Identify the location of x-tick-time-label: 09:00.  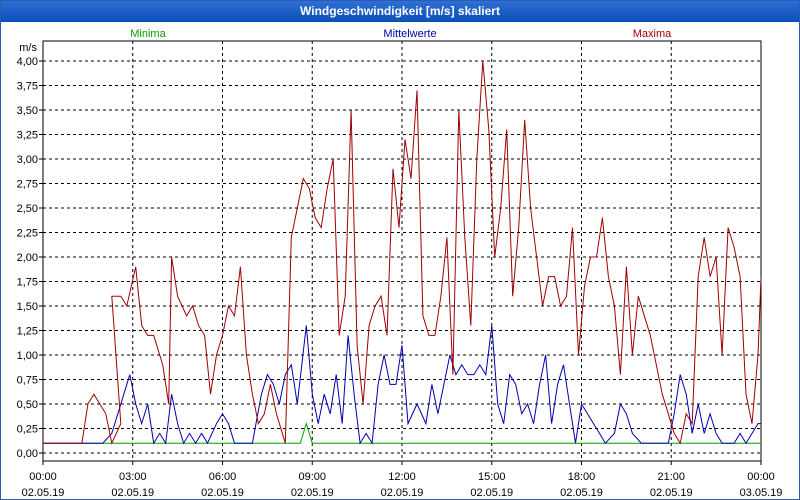
(312, 477).